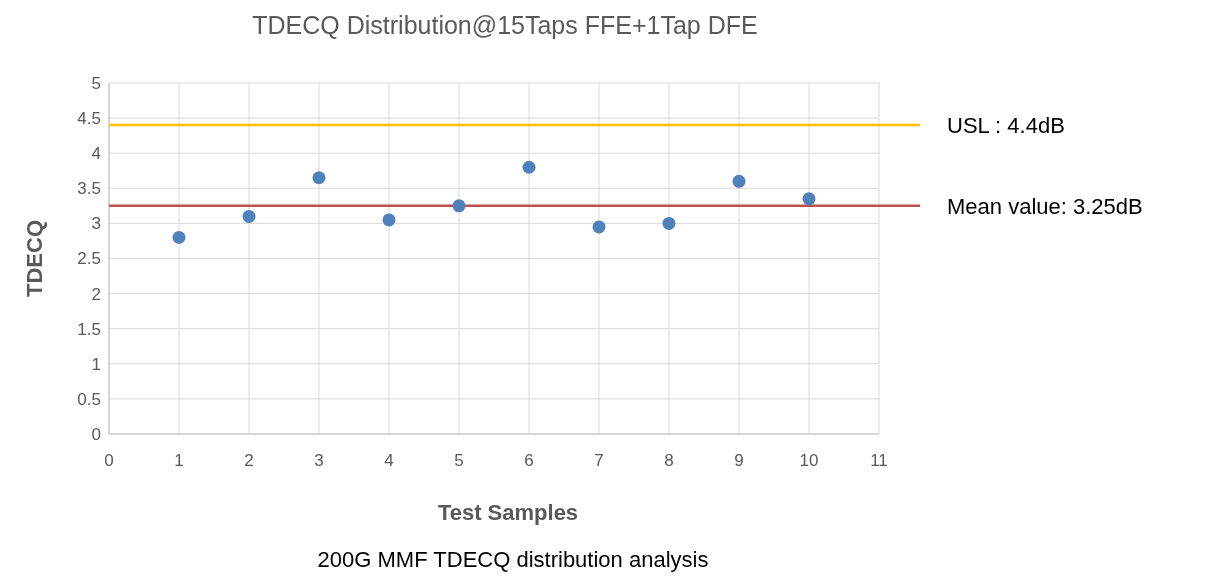 This screenshot has width=1230, height=576. Describe the element at coordinates (809, 460) in the screenshot. I see `x-tick-label: 10` at that location.